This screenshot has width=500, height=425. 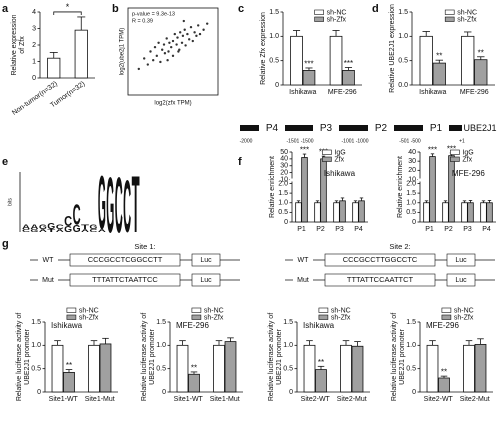 I want to click on y-axis-label: Relative Zfx expression, so click(x=263, y=48).